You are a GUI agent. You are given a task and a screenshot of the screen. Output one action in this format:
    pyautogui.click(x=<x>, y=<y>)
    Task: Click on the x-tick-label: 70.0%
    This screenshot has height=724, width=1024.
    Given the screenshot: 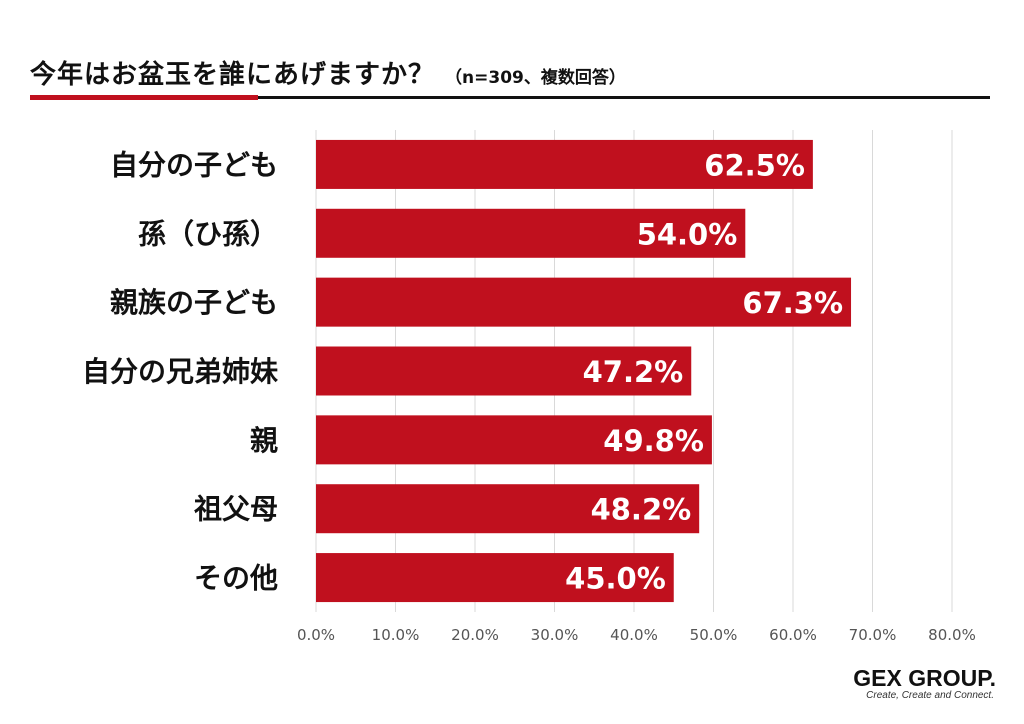 What is the action you would take?
    pyautogui.click(x=873, y=635)
    